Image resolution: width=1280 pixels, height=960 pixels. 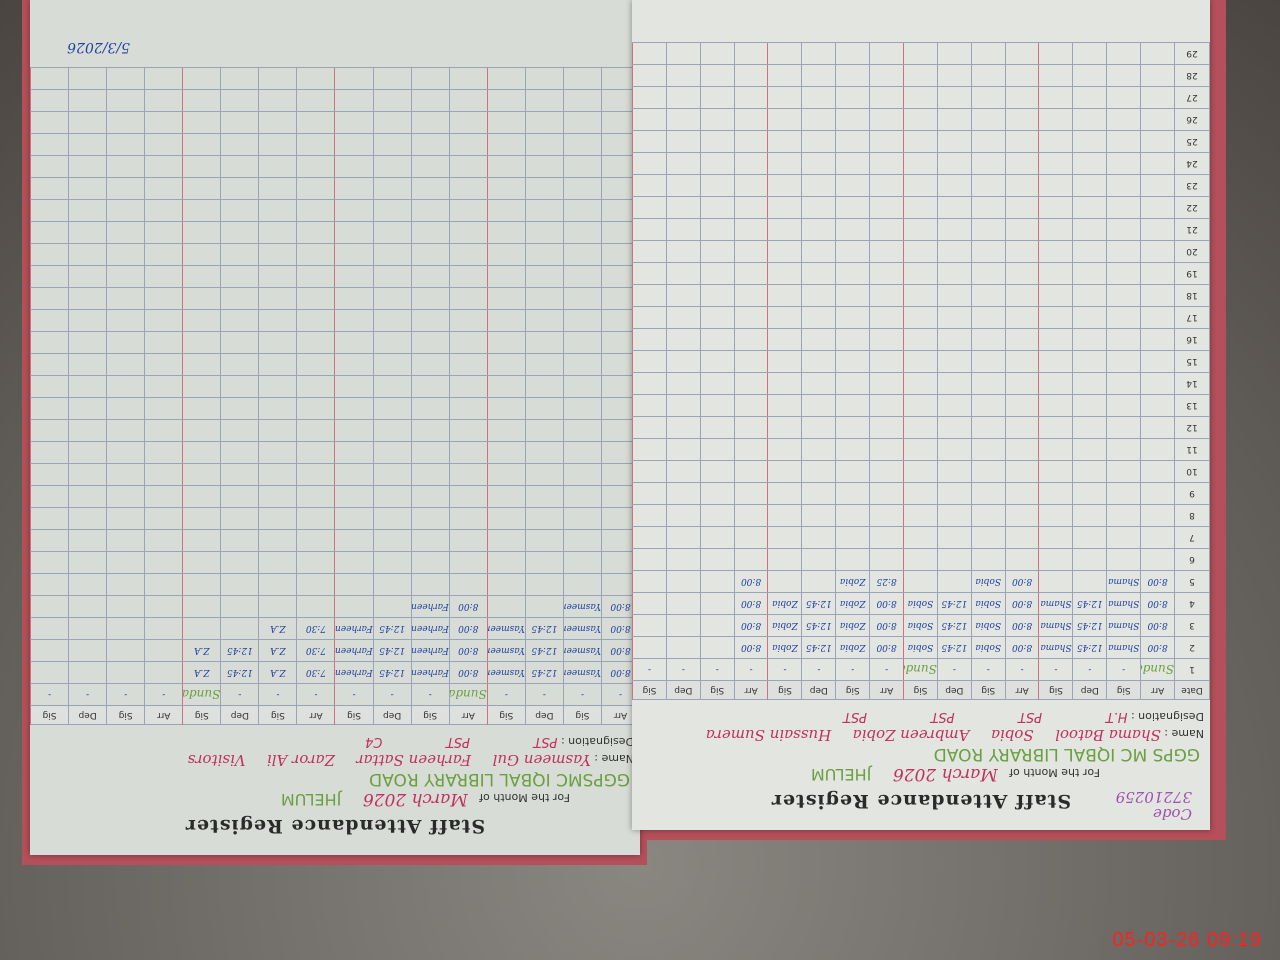 What do you see at coordinates (1153, 797) in the screenshot?
I see `code-value: 37210259` at bounding box center [1153, 797].